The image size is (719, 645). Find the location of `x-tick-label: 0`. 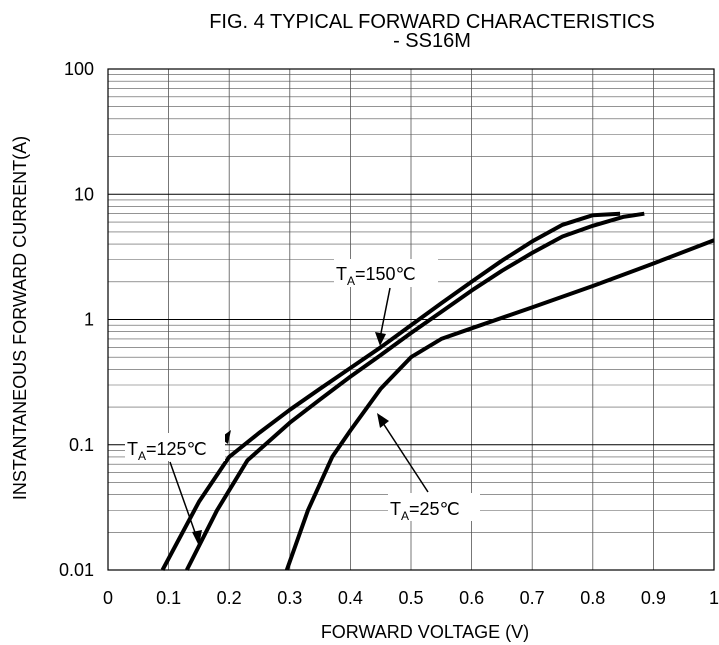

x-tick-label: 0 is located at coordinates (108, 598).